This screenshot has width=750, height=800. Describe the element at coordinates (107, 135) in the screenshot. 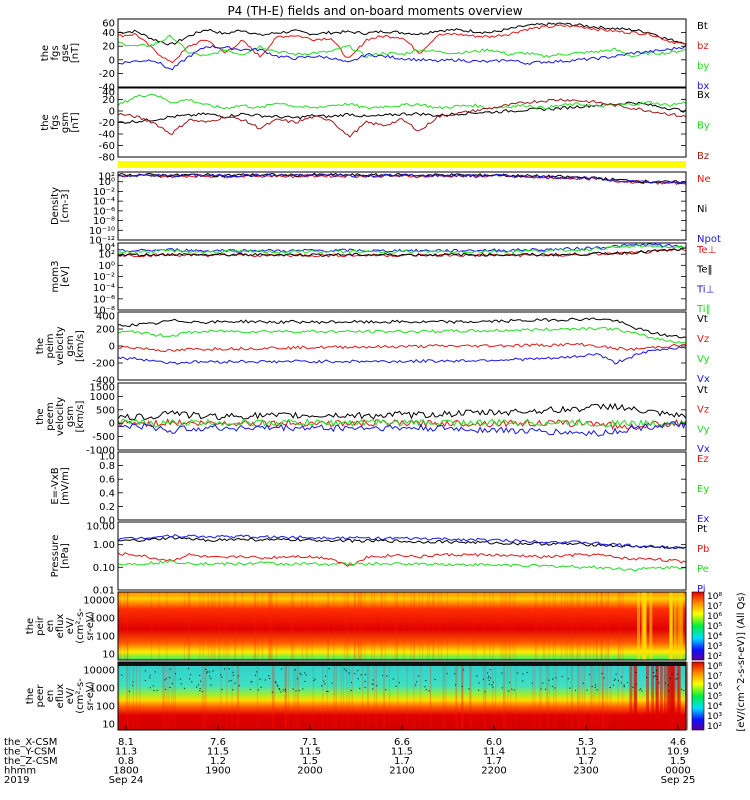

I see `ytick-label: -40` at that location.